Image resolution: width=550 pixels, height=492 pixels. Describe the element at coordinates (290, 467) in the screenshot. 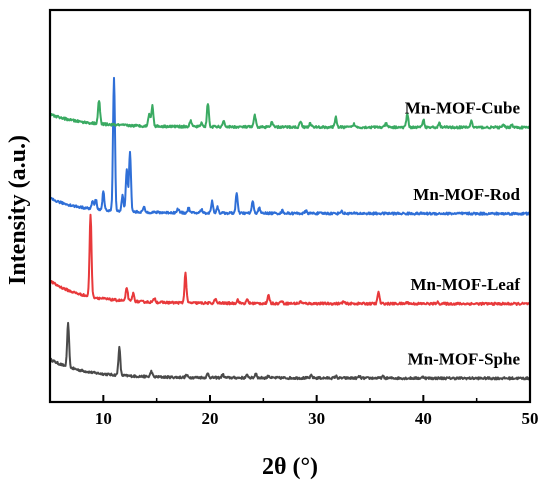

I see `x-axis-label: 2θ (°)` at that location.